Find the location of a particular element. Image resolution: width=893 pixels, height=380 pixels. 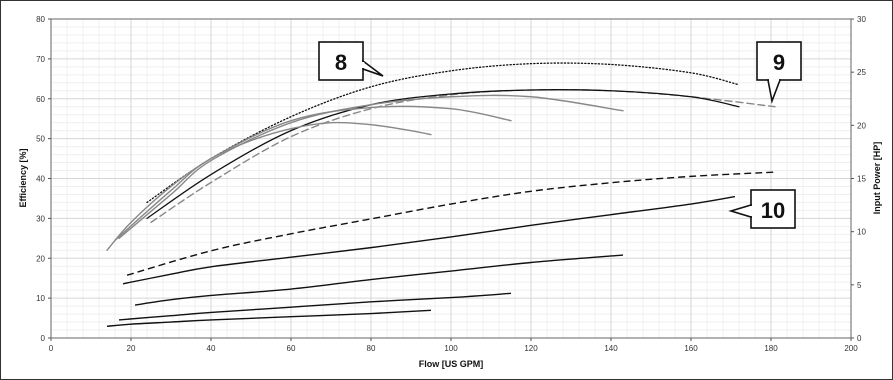

y-left-tick-label: 0 is located at coordinates (43, 338).